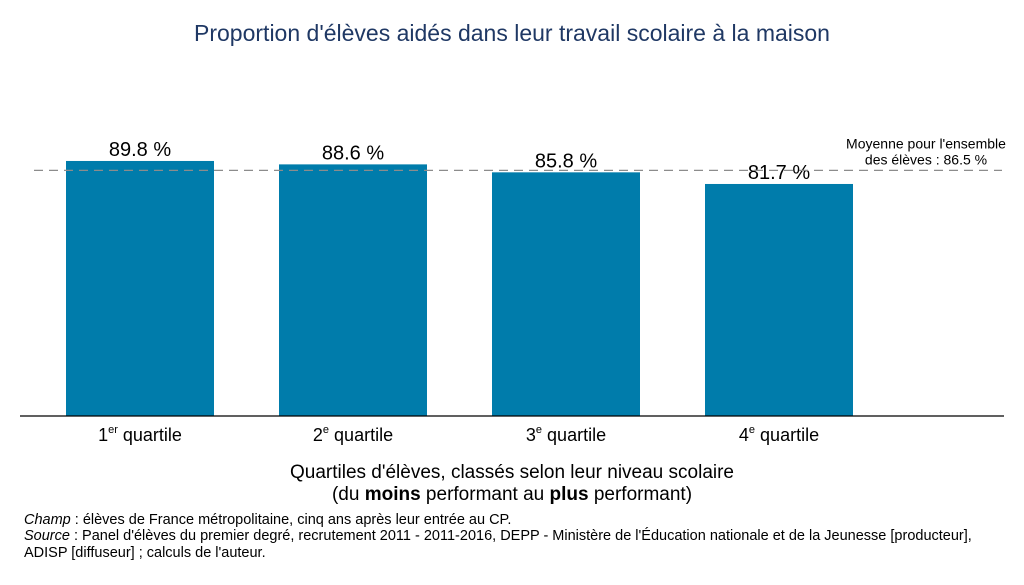 The image size is (1024, 585). Describe the element at coordinates (140, 150) in the screenshot. I see `value-label: 89.8 %` at that location.